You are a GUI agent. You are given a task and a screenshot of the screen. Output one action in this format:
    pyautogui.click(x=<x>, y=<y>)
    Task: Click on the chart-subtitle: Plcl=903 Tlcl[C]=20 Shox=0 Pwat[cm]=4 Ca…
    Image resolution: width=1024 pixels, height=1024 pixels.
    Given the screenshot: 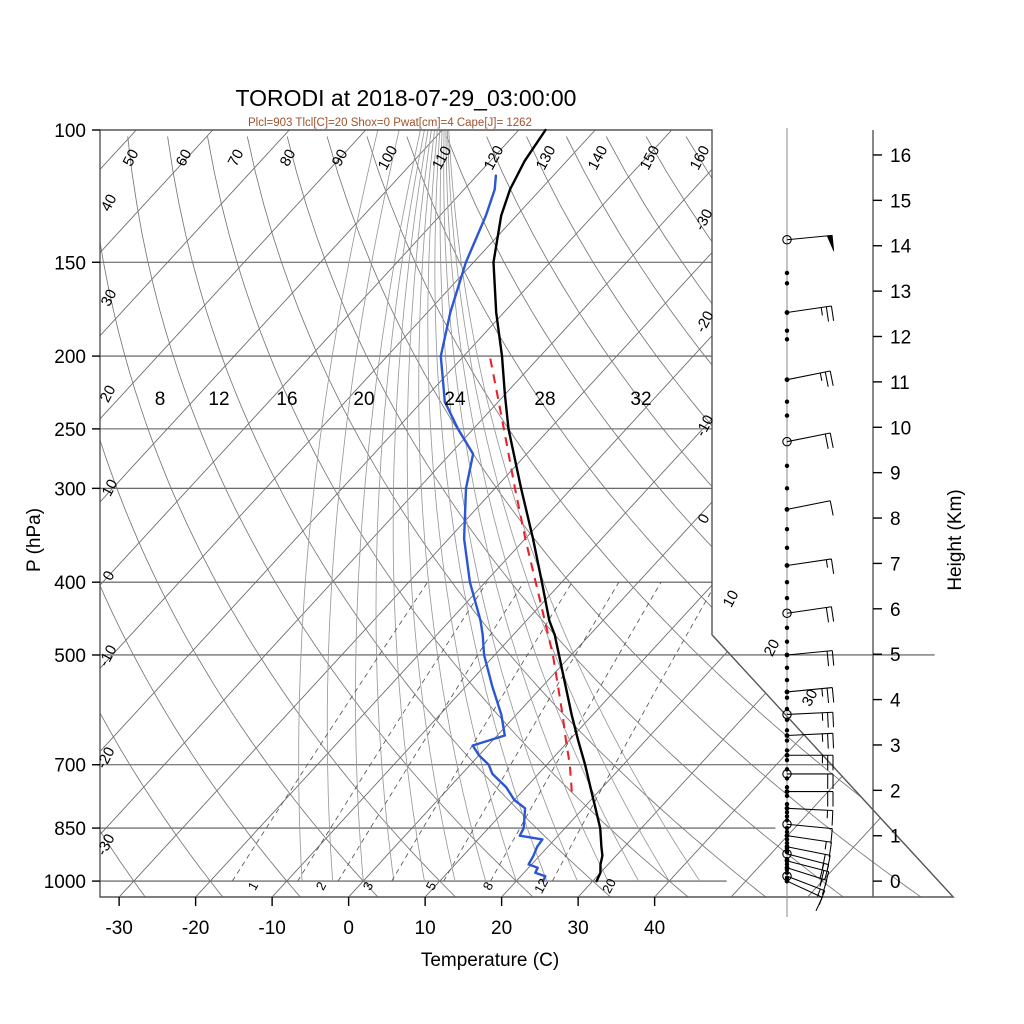 What is the action you would take?
    pyautogui.click(x=390, y=123)
    